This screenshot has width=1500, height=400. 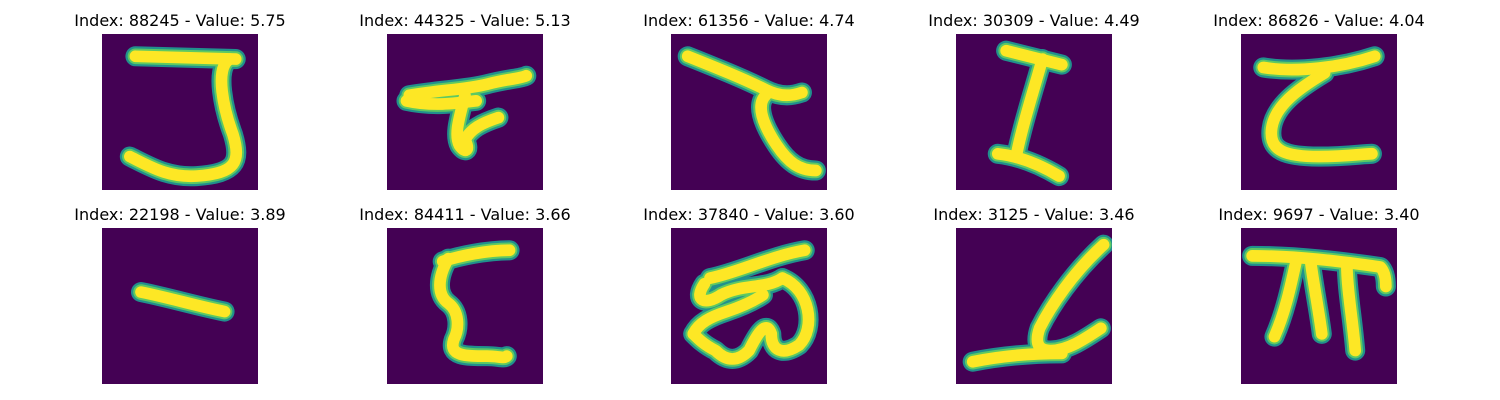 I want to click on panel-title: Index: 37840 - Value: 3.60, so click(x=749, y=214).